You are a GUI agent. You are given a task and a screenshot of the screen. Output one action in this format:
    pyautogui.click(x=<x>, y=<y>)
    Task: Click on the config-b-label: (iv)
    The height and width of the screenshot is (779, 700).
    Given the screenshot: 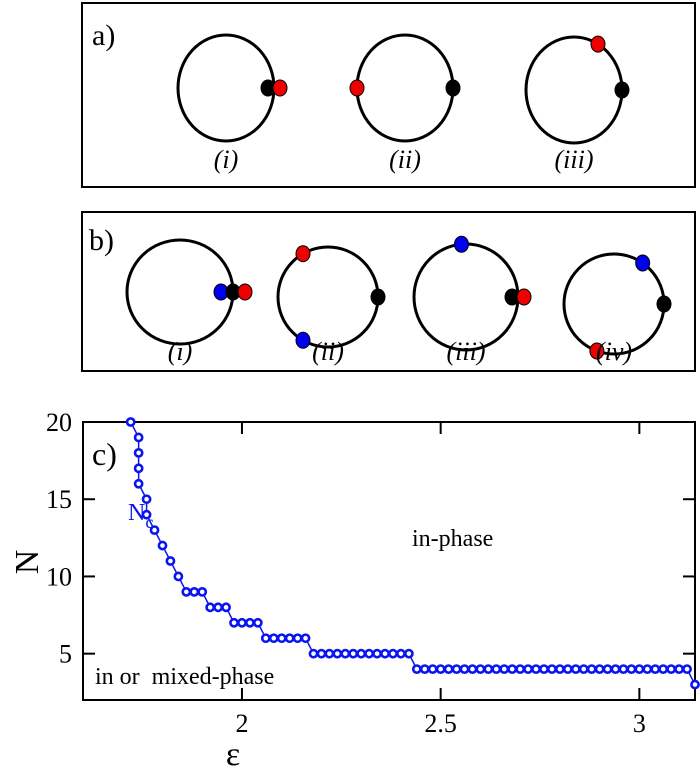 What is the action you would take?
    pyautogui.click(x=614, y=351)
    